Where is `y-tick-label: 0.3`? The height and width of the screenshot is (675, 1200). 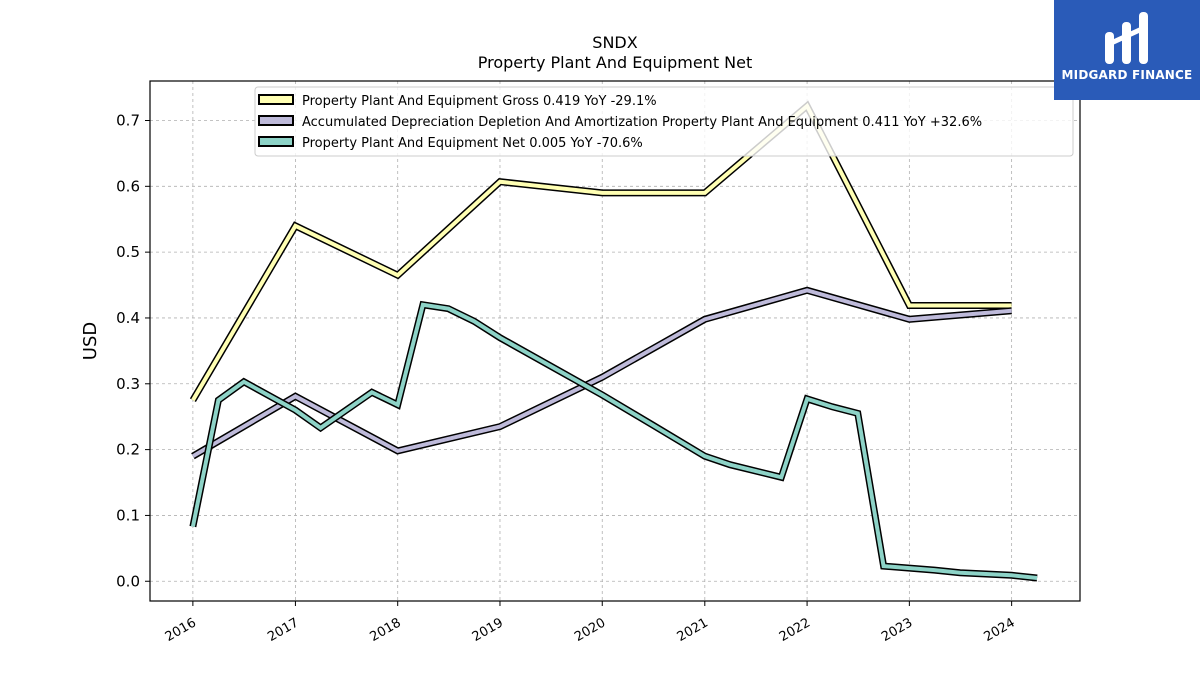
y-tick-label: 0.3 is located at coordinates (128, 384).